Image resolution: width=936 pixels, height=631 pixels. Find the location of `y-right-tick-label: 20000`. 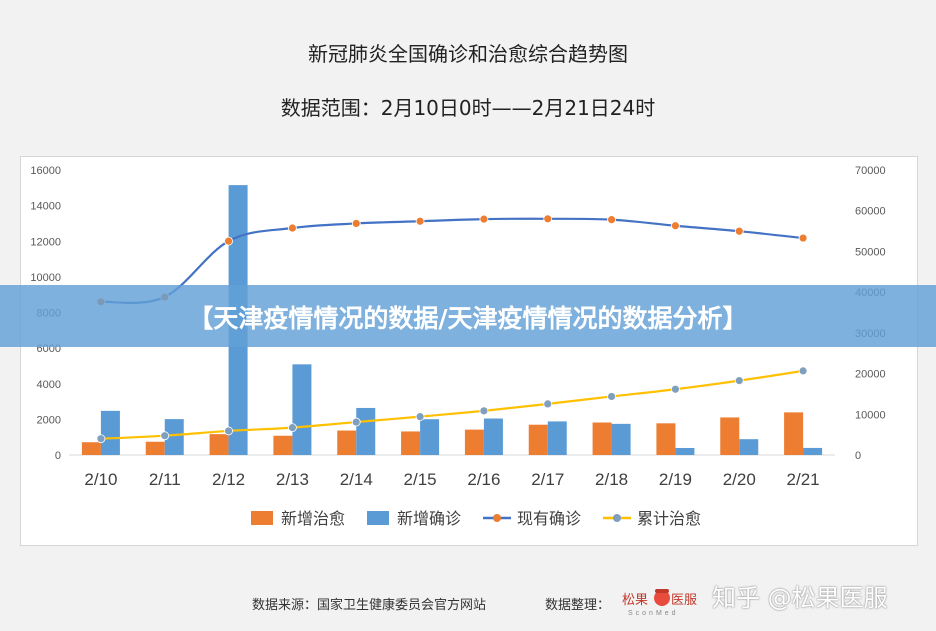

y-right-tick-label: 20000 is located at coordinates (870, 375).